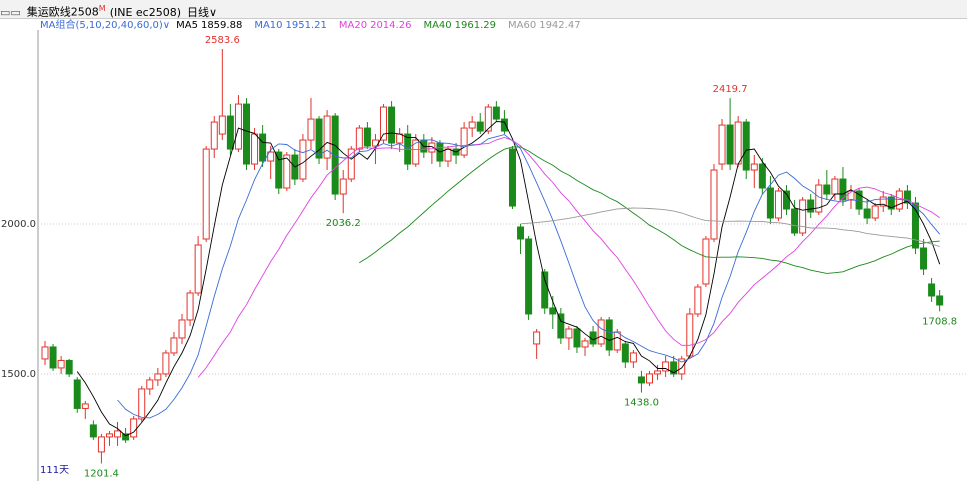 Image resolution: width=967 pixels, height=481 pixels. I want to click on header-bar: ▭▭ 集运欧线2508M (INE ec2508) 日线∨, so click(483, 9).